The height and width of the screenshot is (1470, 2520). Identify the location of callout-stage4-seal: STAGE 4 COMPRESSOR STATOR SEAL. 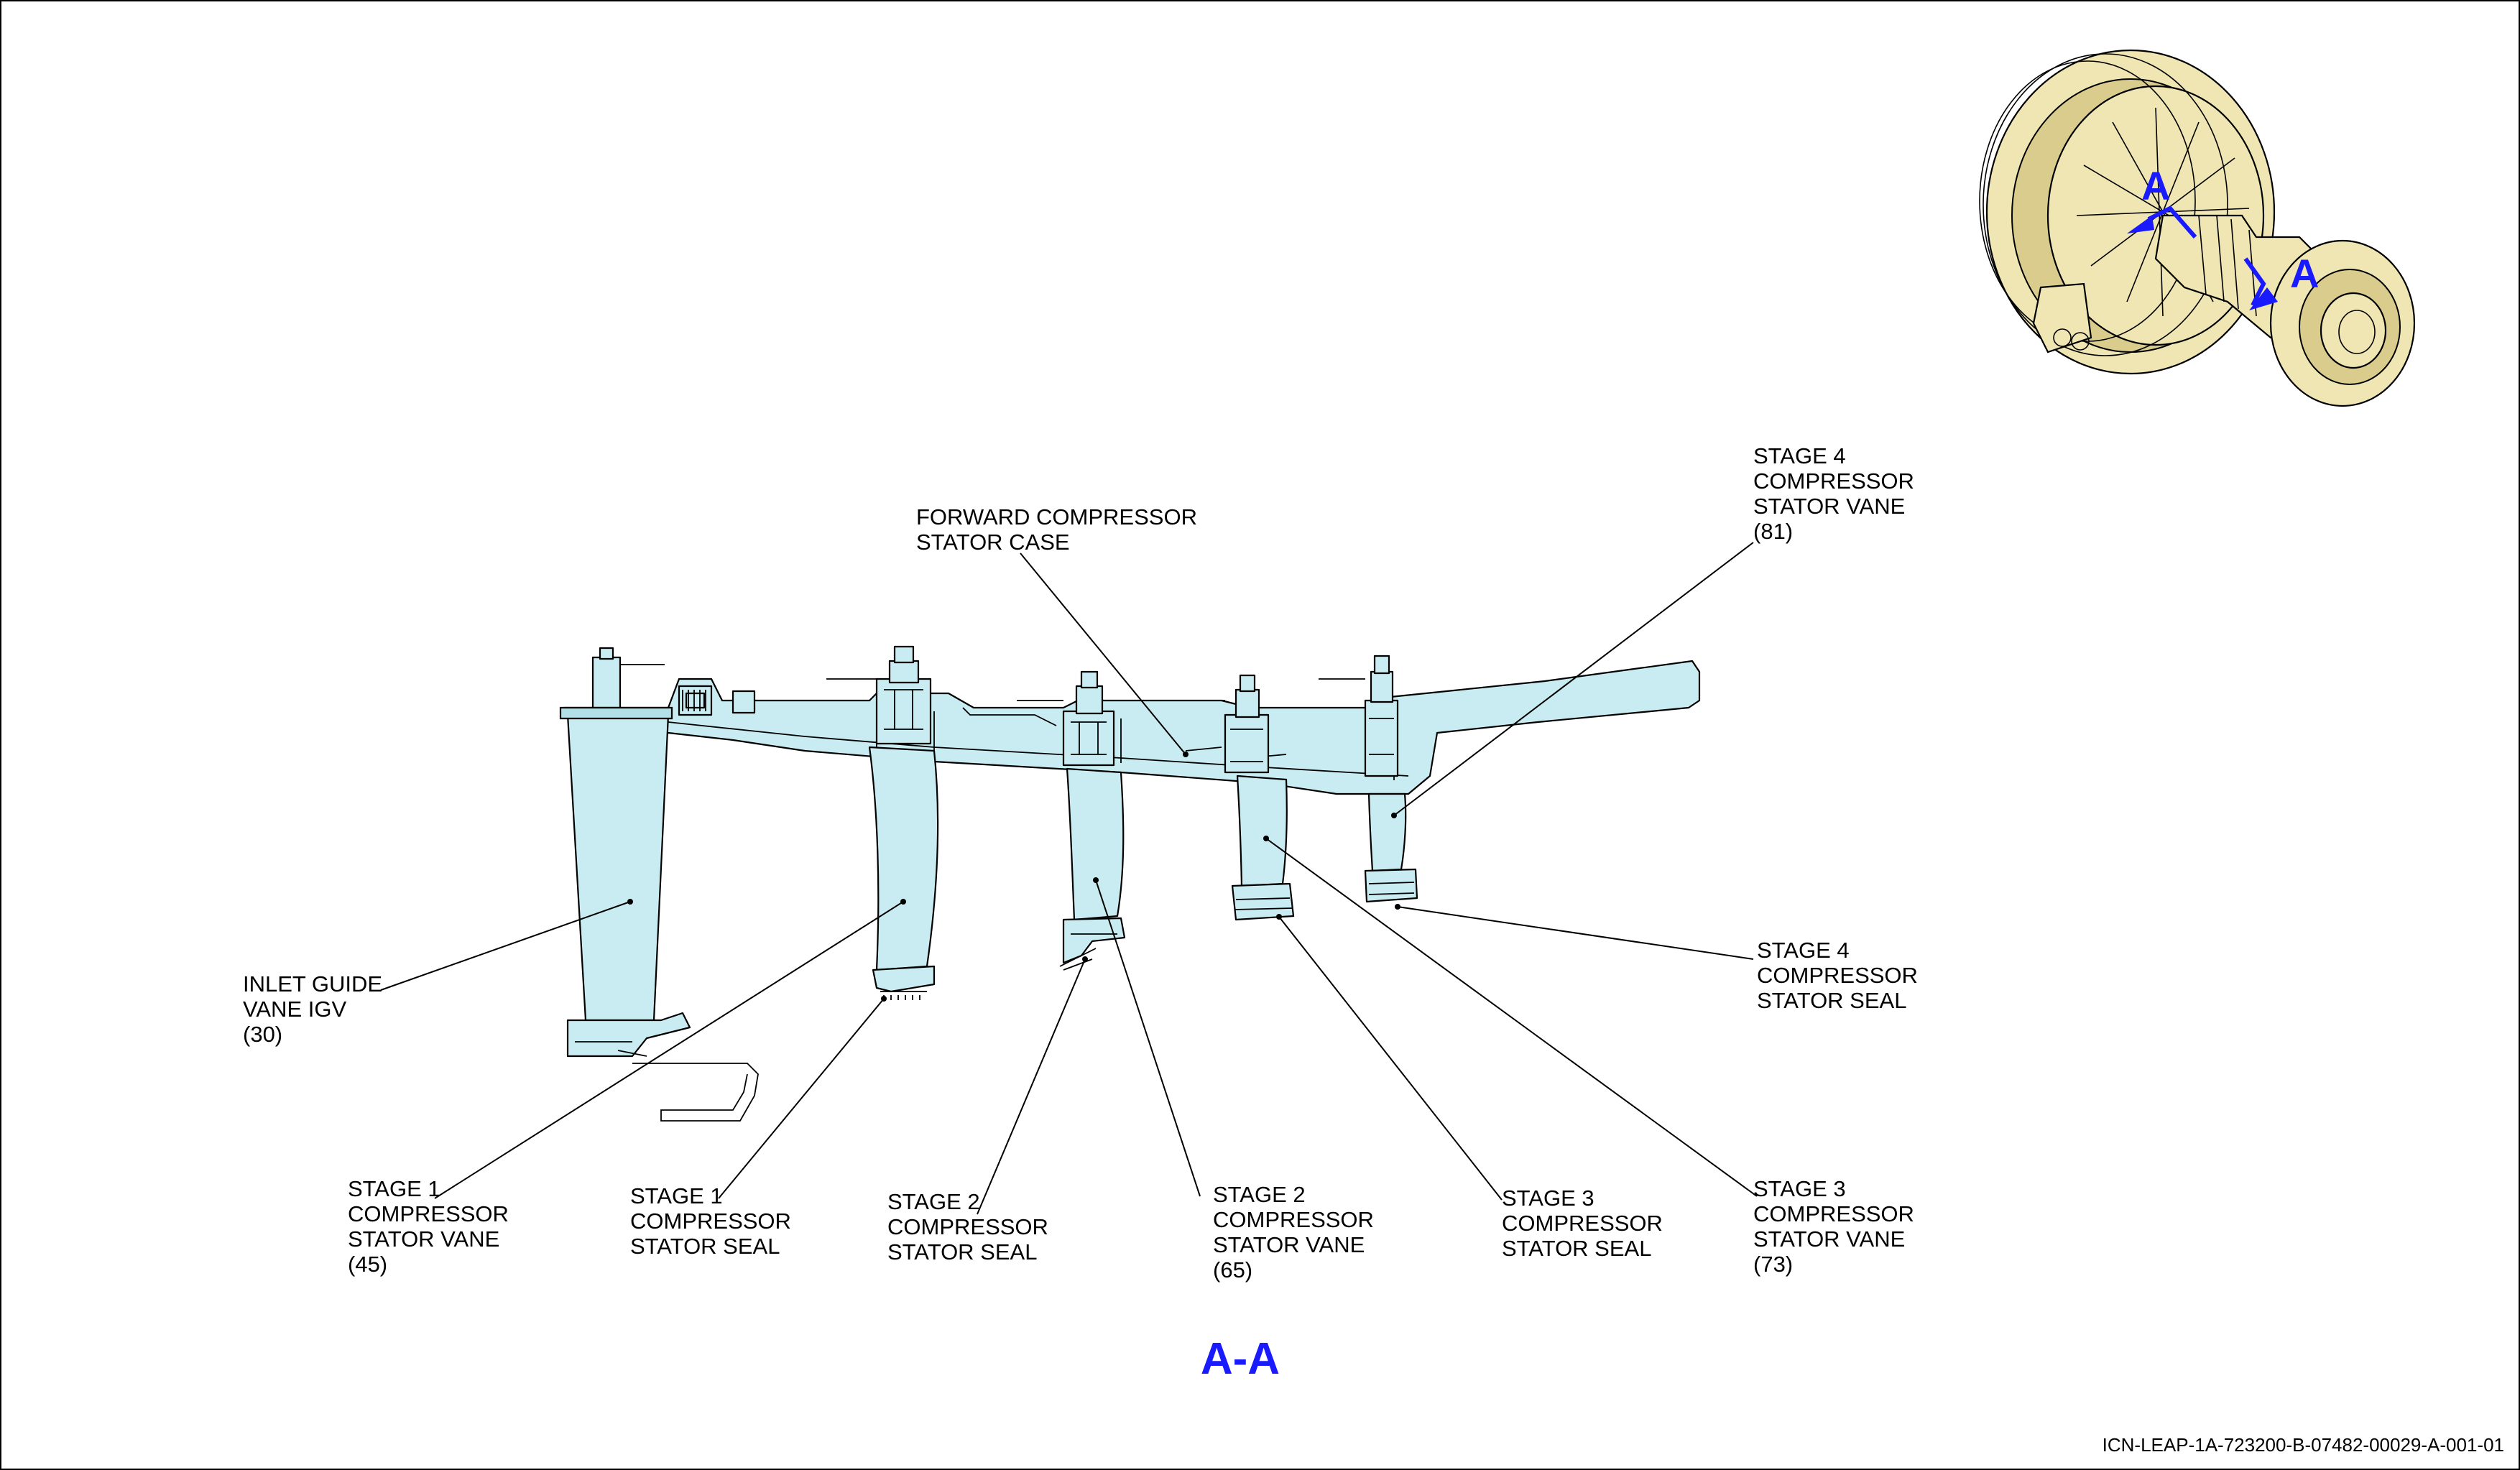
(1837, 976).